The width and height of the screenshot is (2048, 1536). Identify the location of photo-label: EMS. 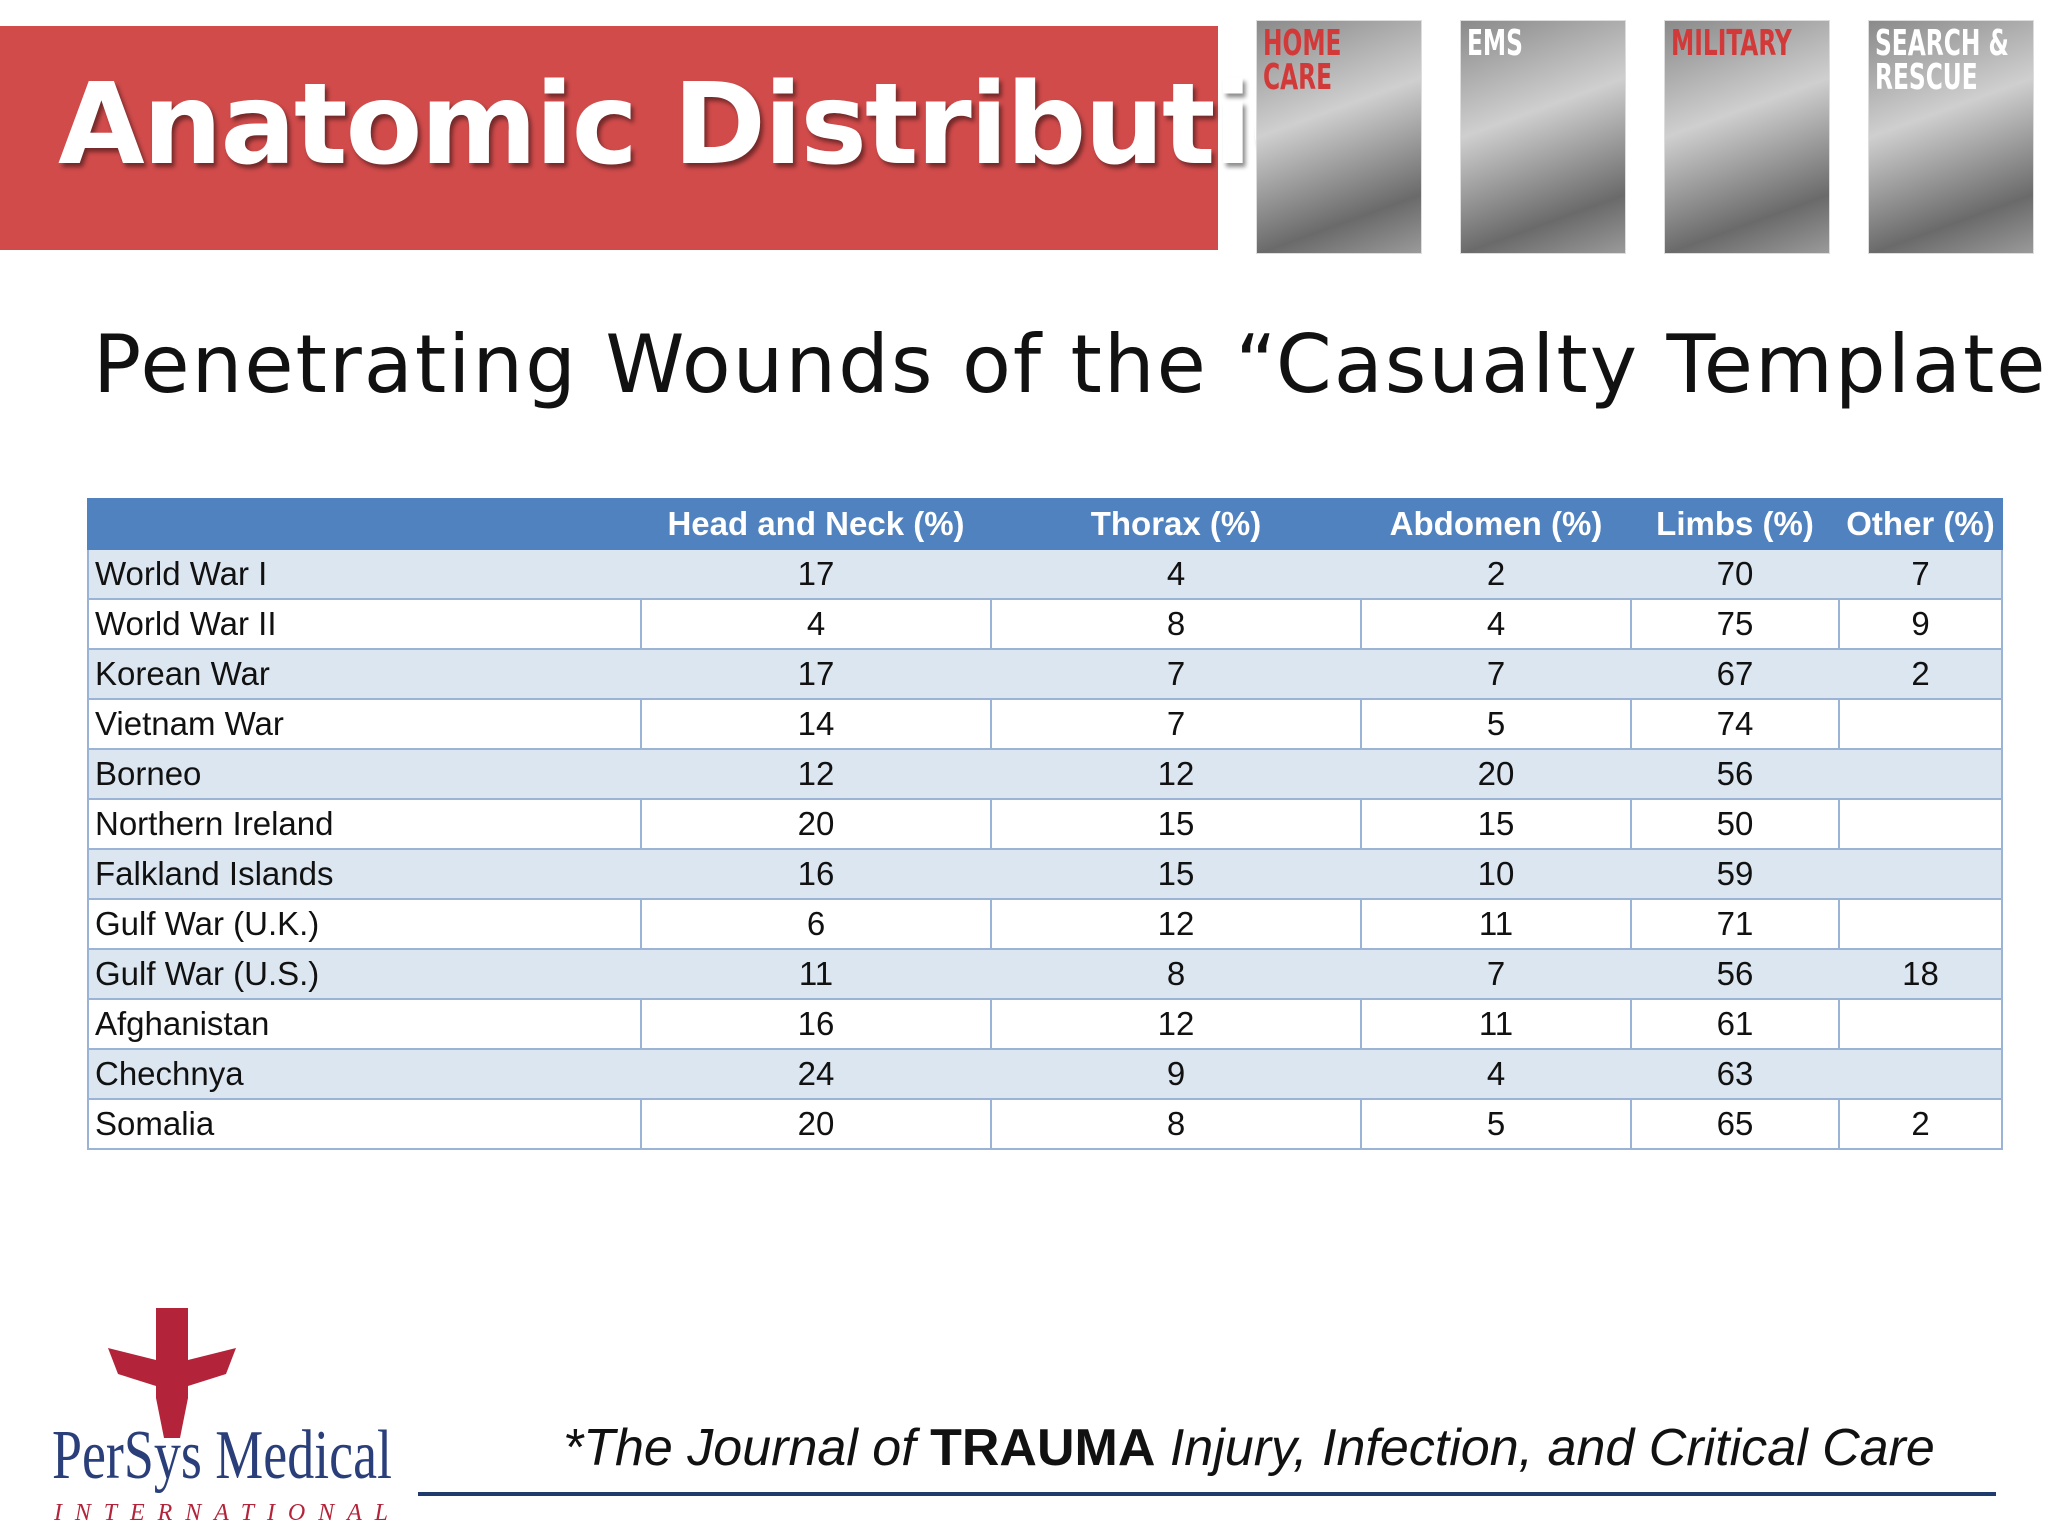
(1495, 43).